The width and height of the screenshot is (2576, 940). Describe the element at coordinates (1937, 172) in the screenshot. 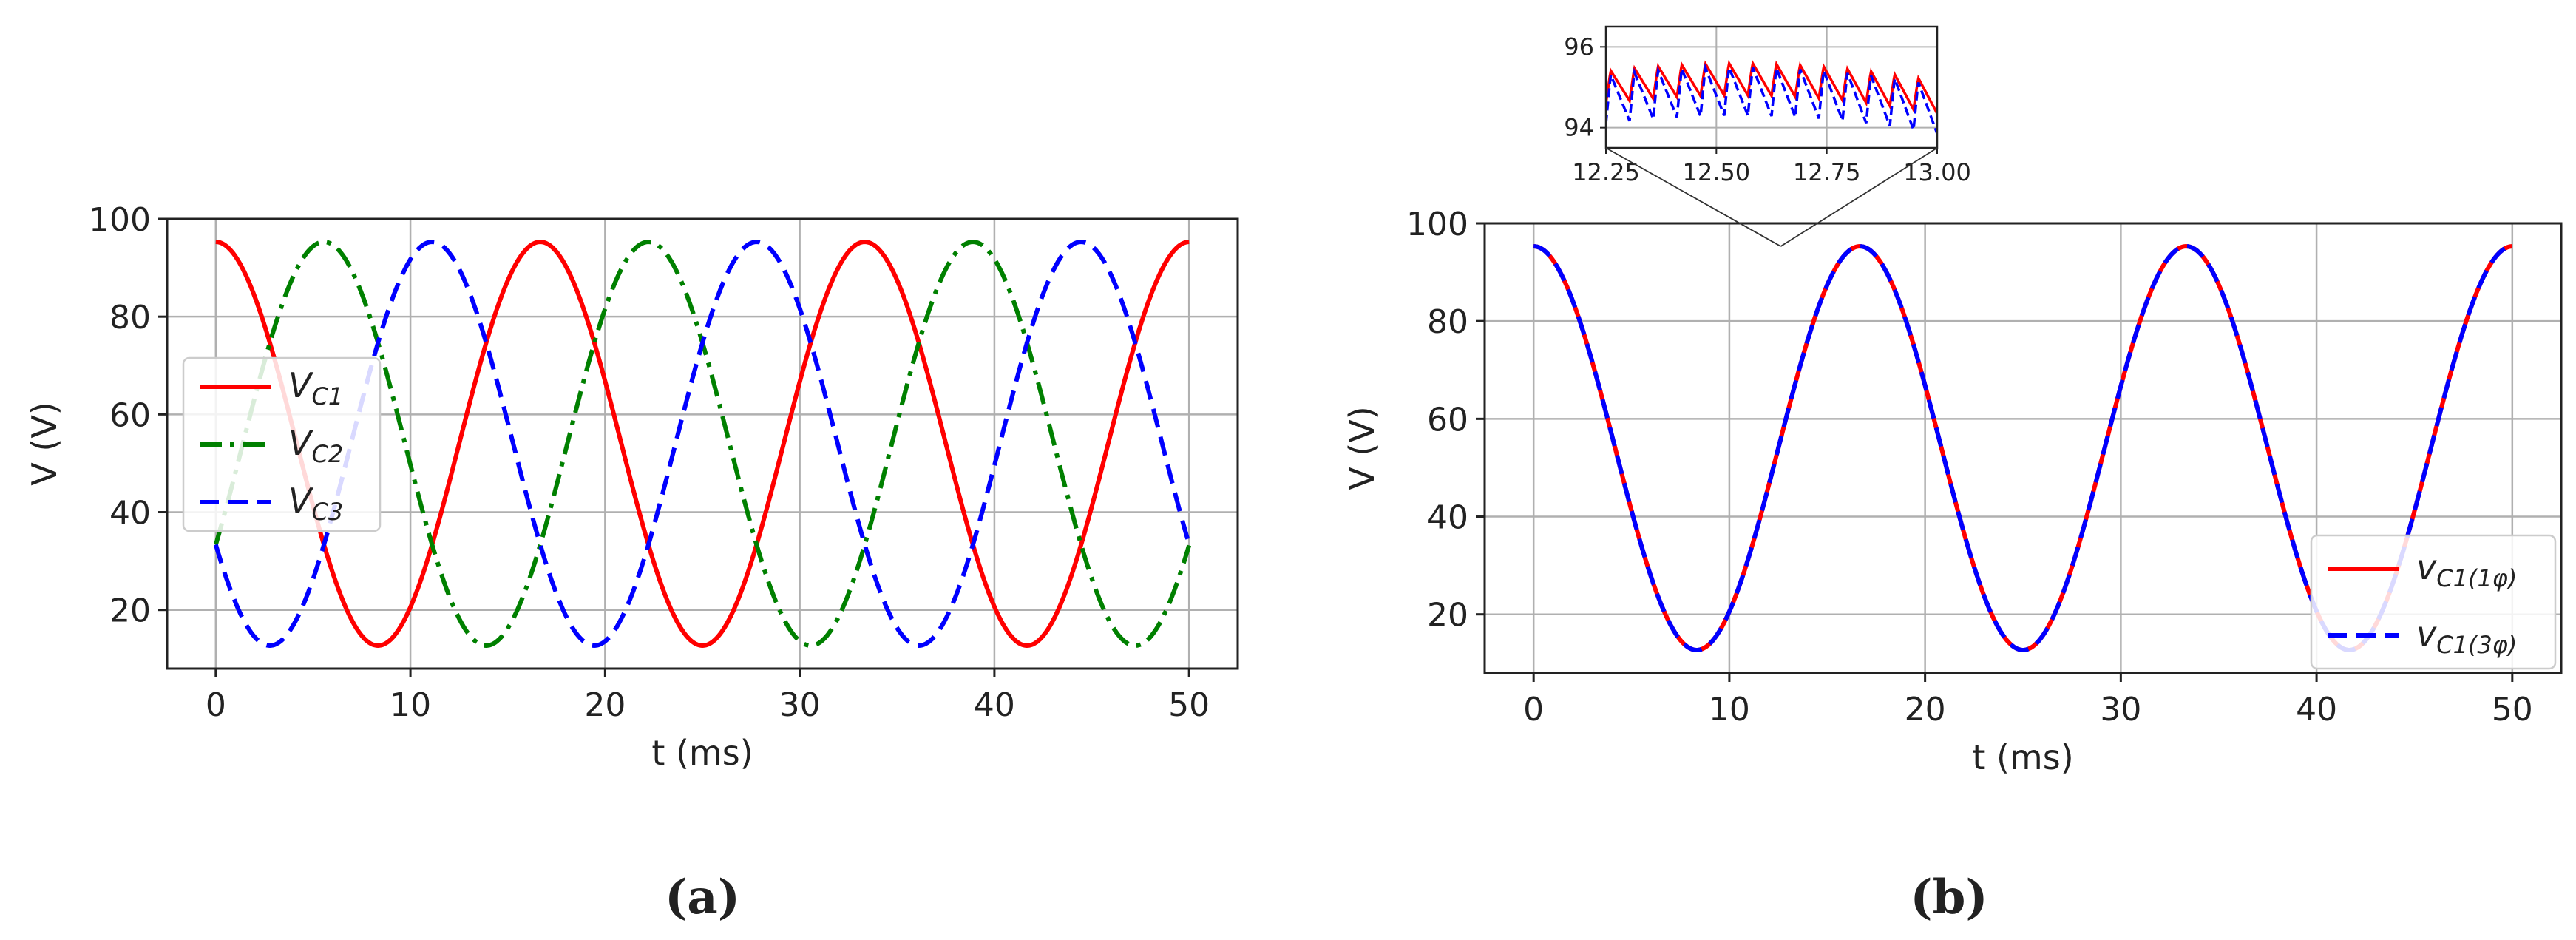

I see `inset-x-tick-label: 13.00` at that location.